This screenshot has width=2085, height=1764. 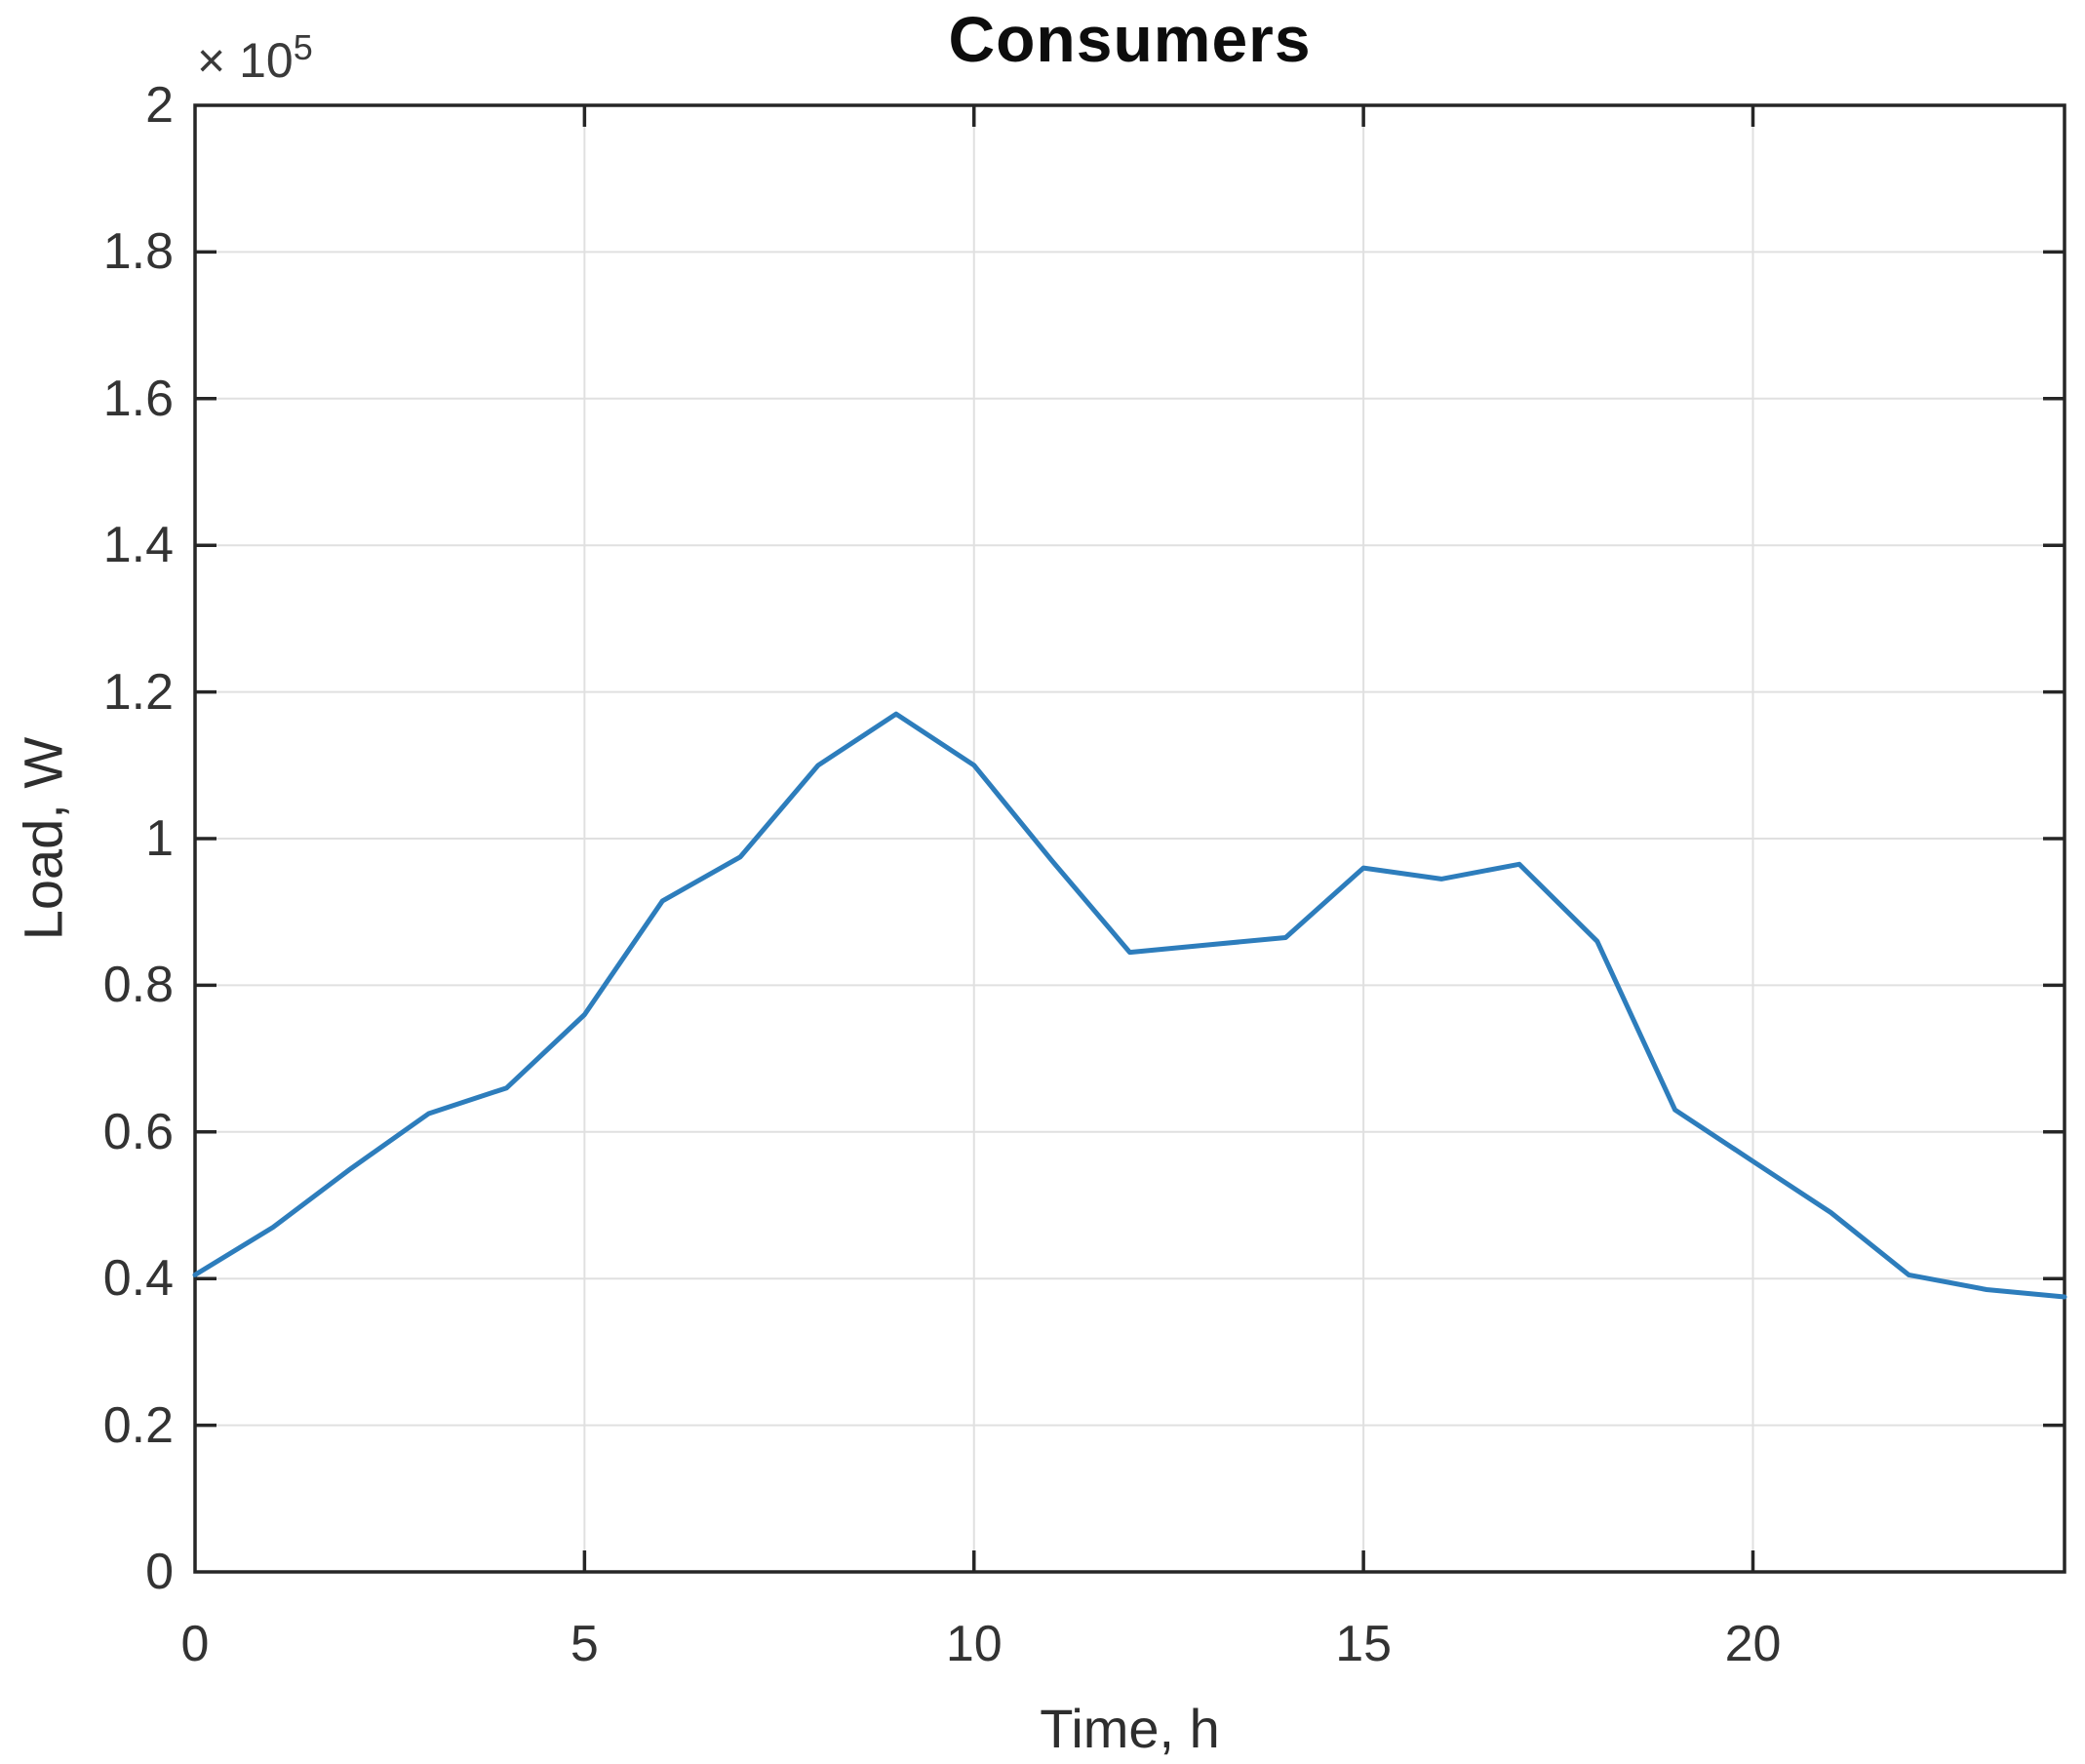 What do you see at coordinates (303, 47) in the screenshot?
I see `y-axis-multiplier-exponent: 5` at bounding box center [303, 47].